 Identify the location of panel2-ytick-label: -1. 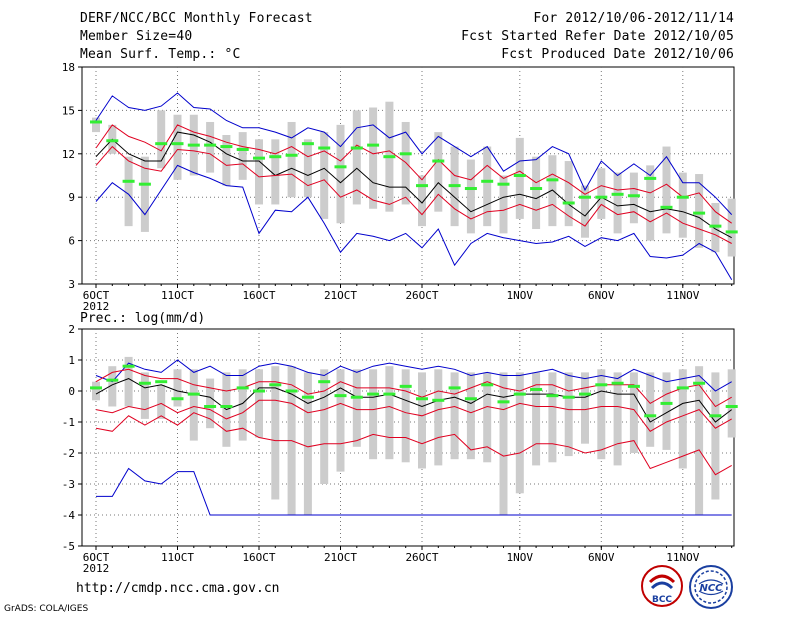
(68, 422).